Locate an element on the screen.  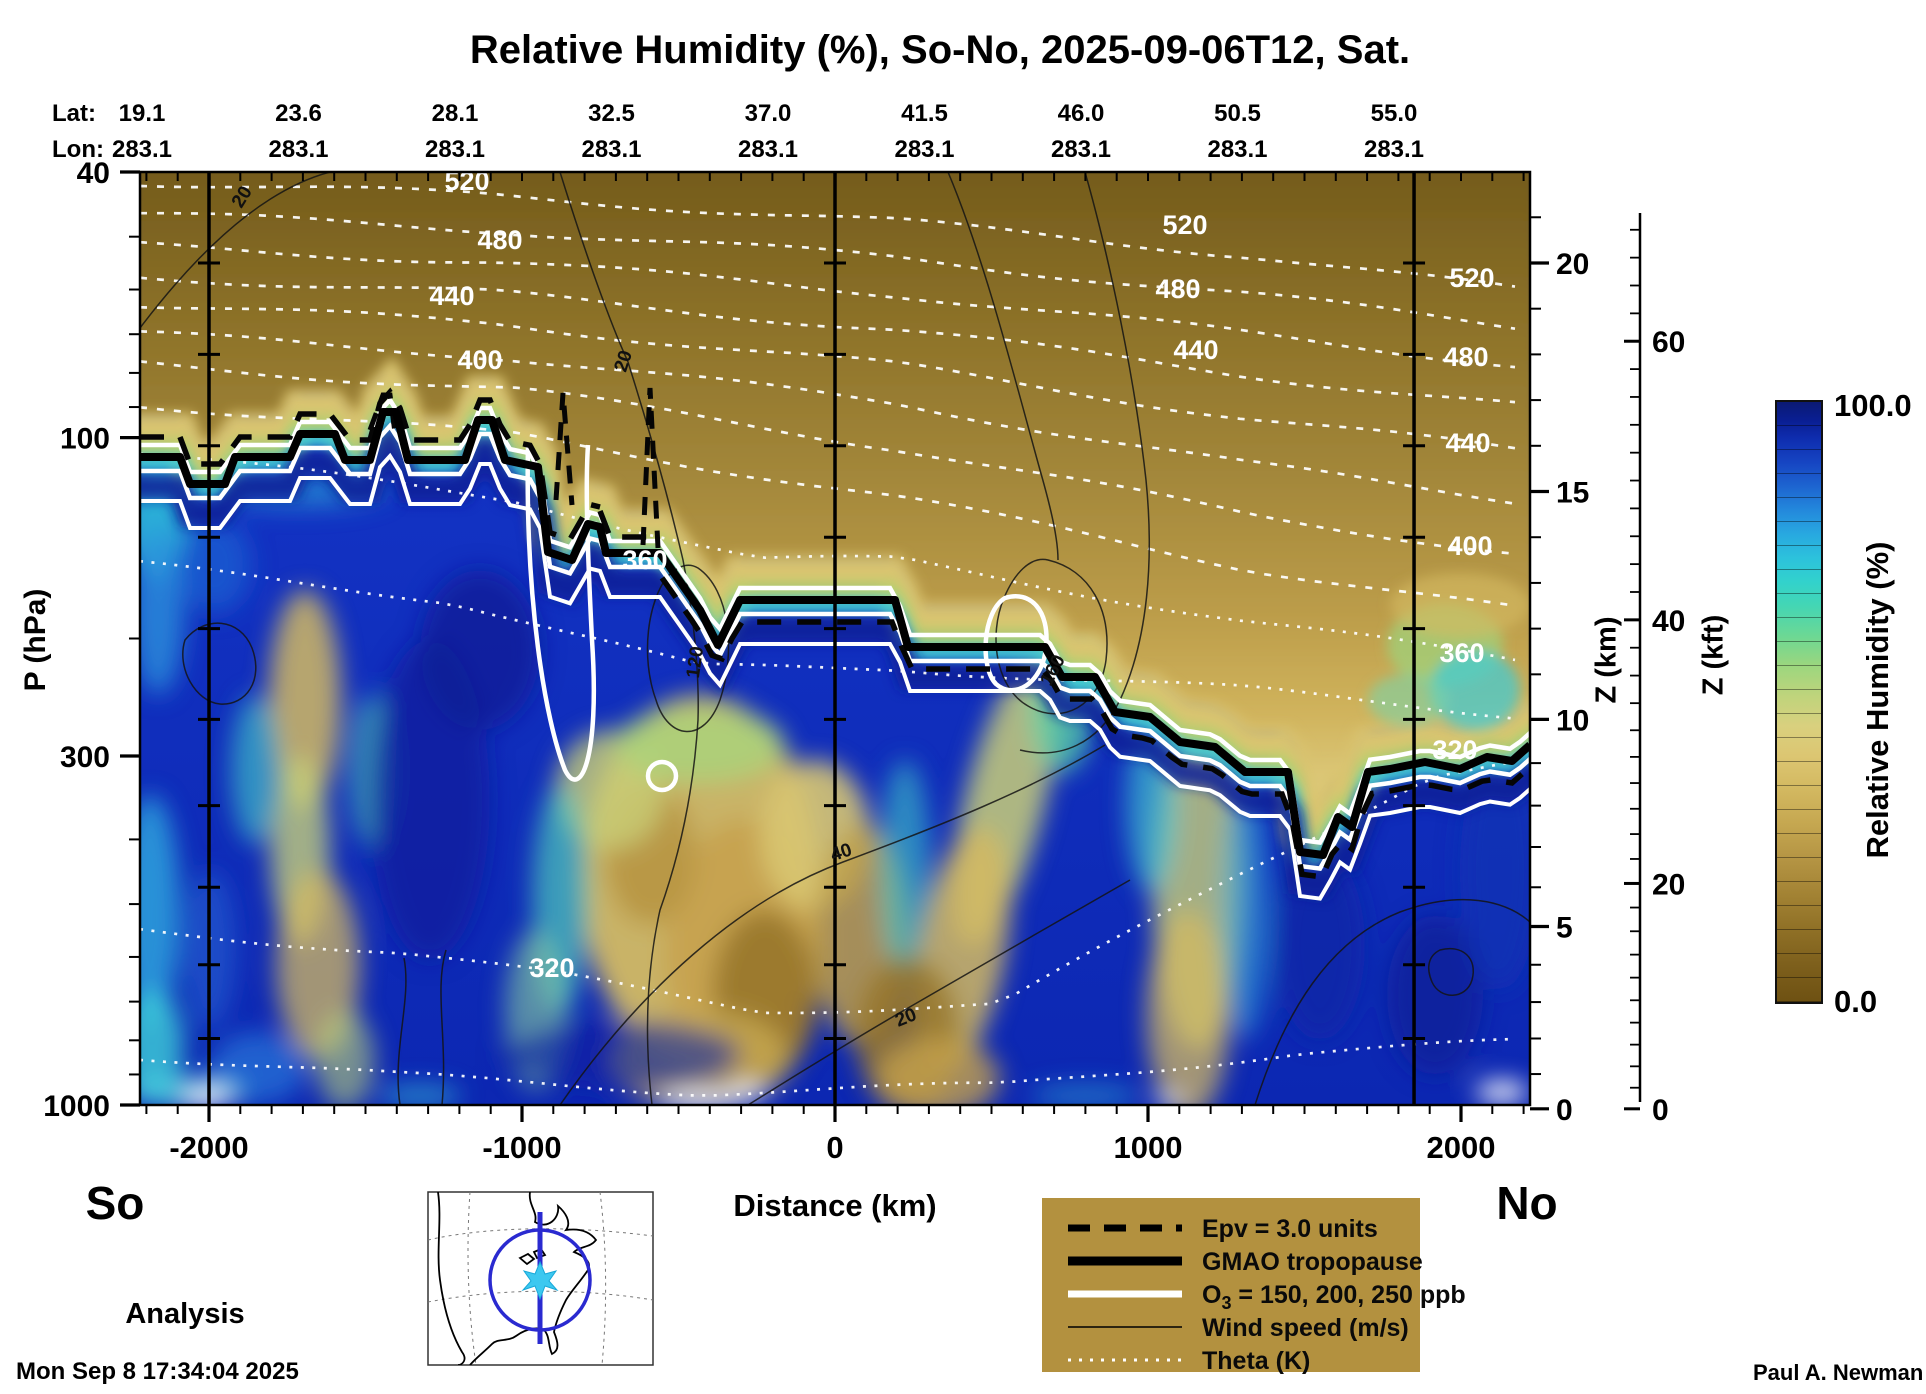
colorbar-max-label: 100.0 is located at coordinates (1873, 405).